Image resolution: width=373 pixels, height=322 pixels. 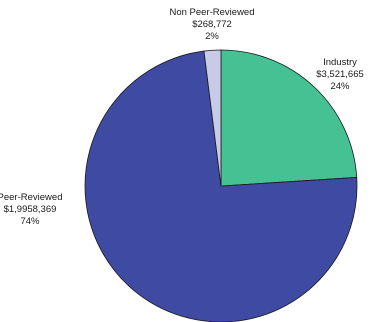 I want to click on slice-label-industry-percent: 24%, so click(x=340, y=86).